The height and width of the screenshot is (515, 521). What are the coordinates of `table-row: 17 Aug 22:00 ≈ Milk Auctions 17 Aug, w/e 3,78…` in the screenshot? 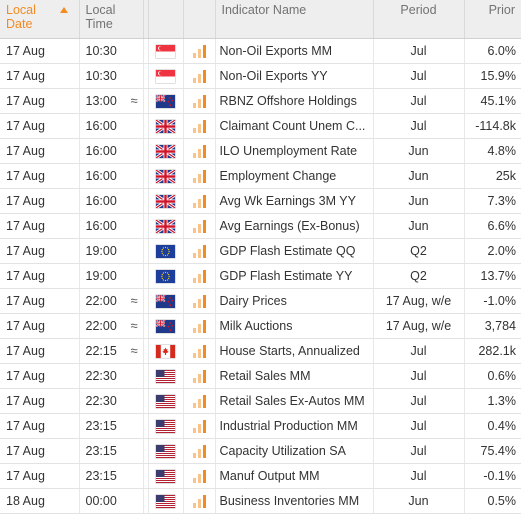 It's located at (260, 326).